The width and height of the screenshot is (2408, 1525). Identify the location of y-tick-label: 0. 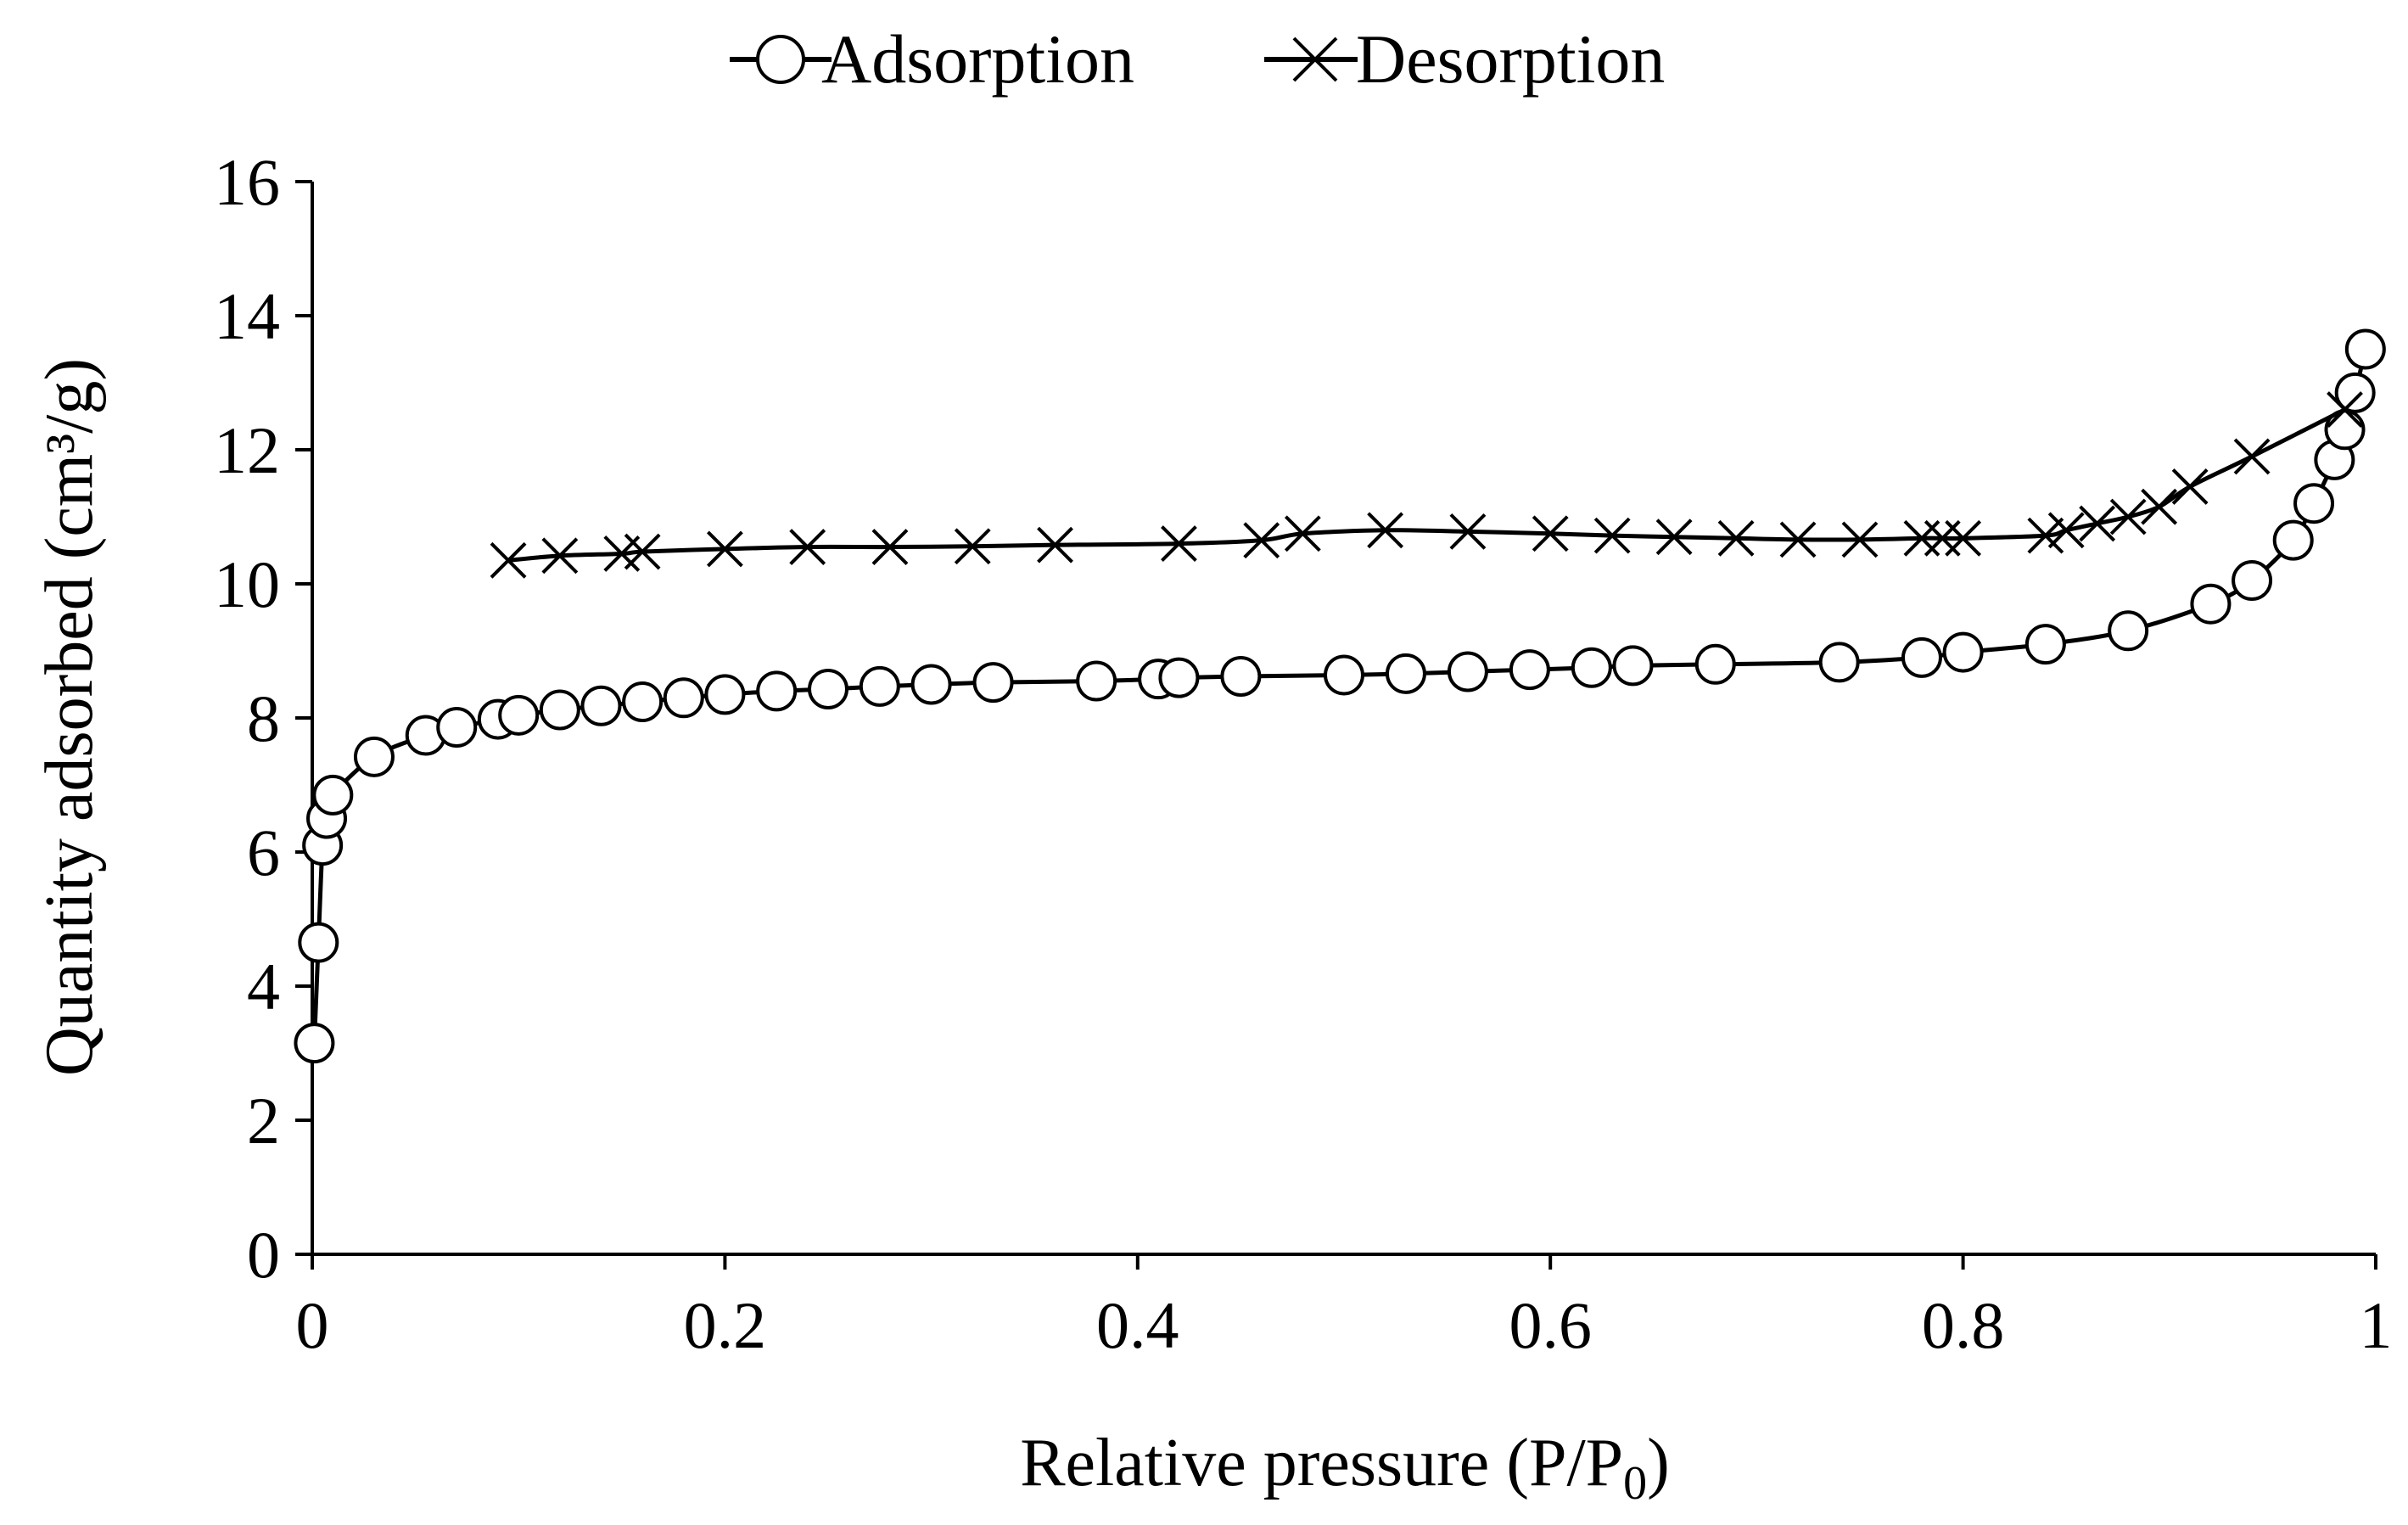
(263, 1255).